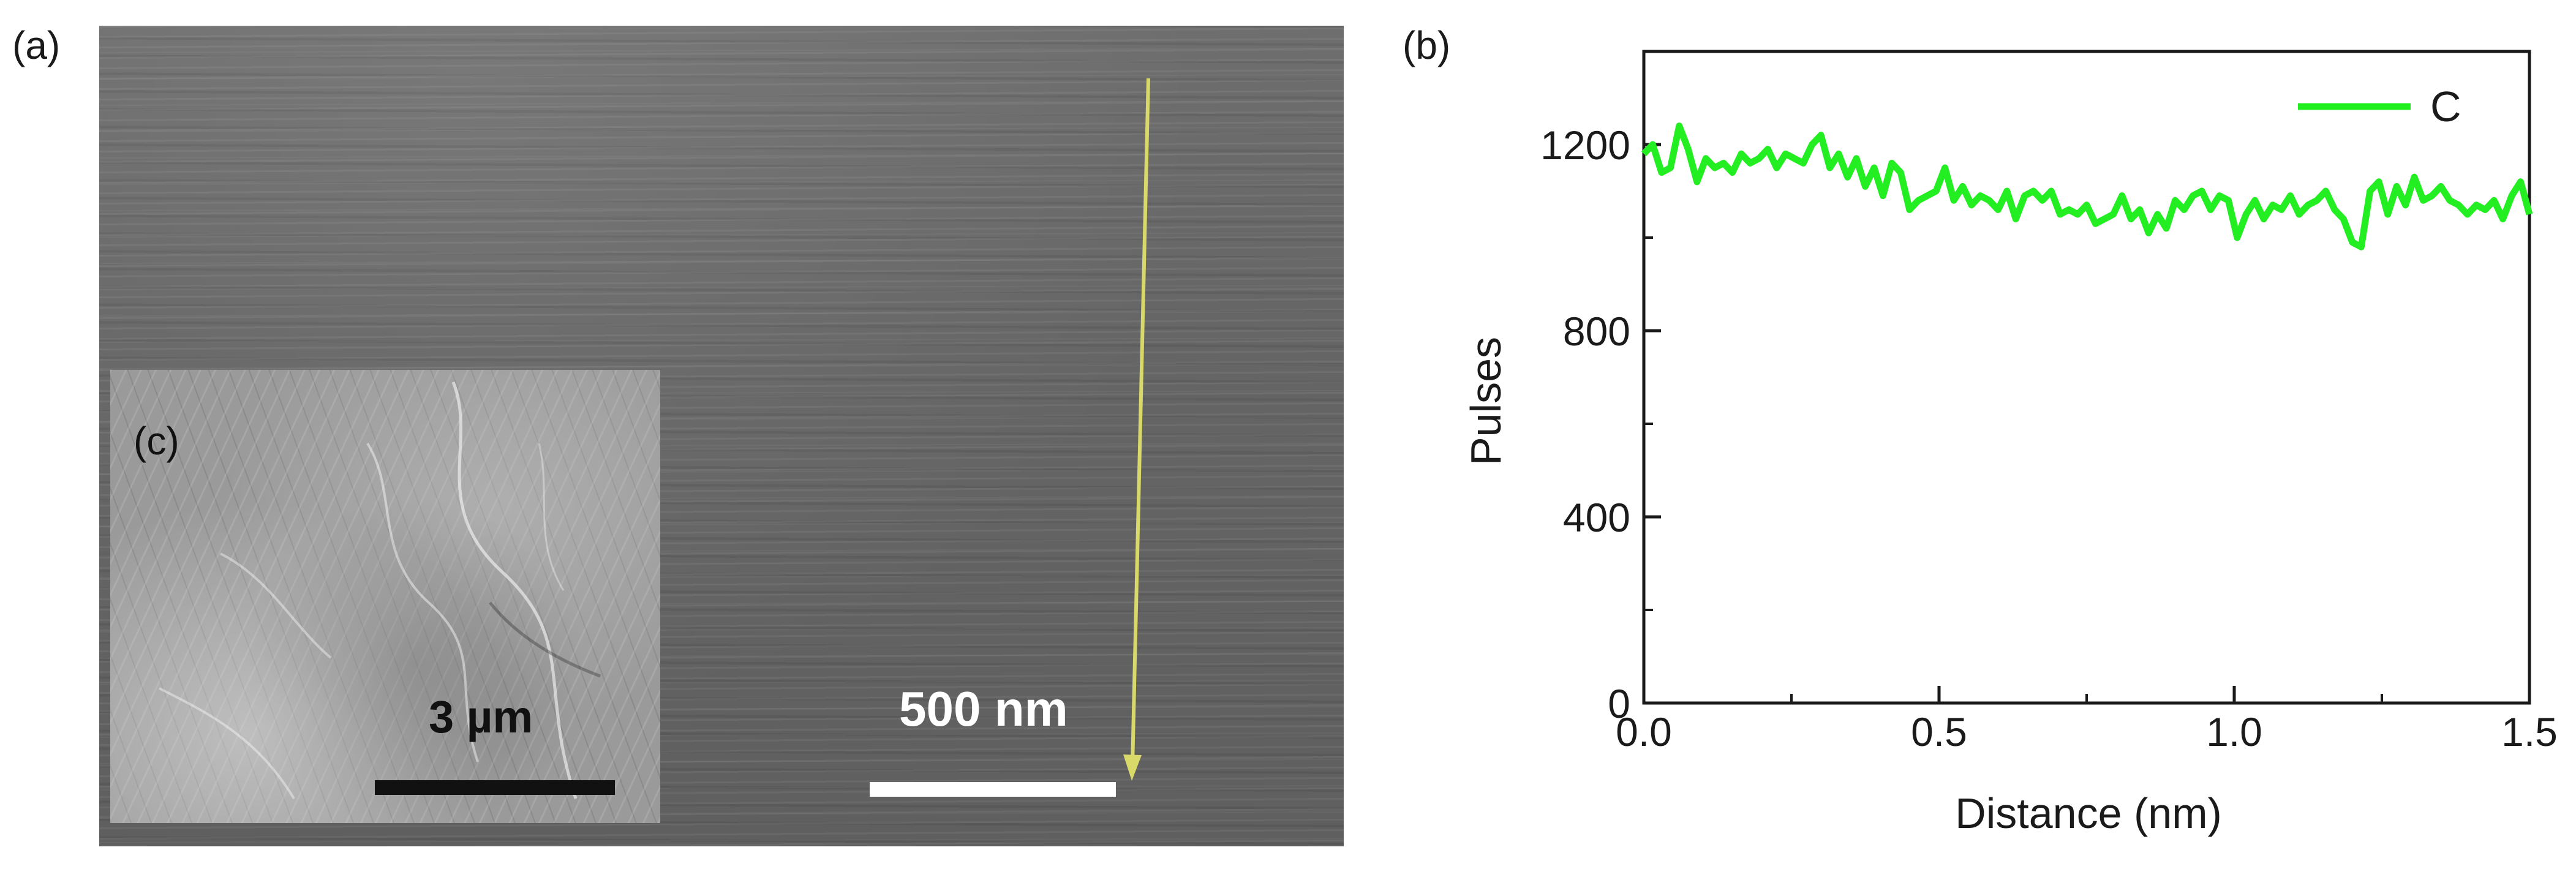 The image size is (2576, 869). What do you see at coordinates (1486, 401) in the screenshot?
I see `y-axis-label: Pulses` at bounding box center [1486, 401].